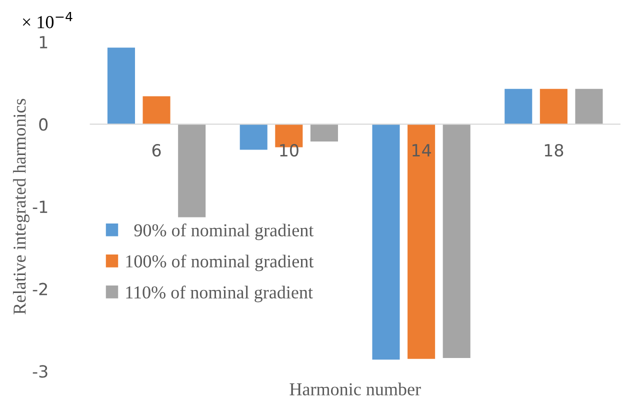  I want to click on y-tick-label: 0, so click(43, 124).